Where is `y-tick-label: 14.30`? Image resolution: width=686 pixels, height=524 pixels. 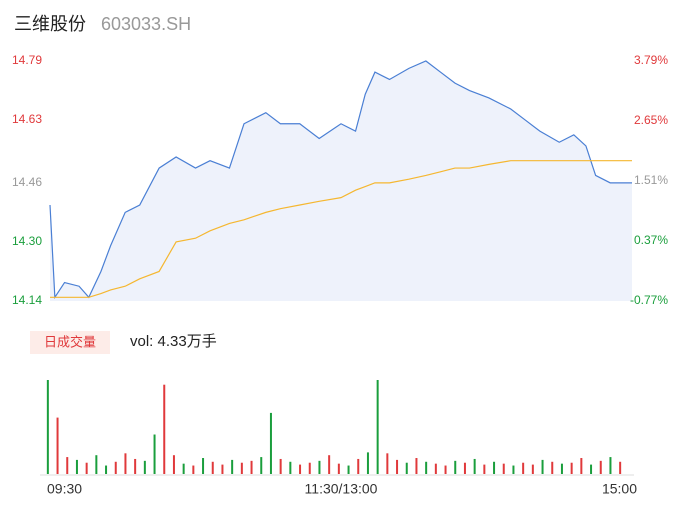 y-tick-label: 14.30 is located at coordinates (27, 241).